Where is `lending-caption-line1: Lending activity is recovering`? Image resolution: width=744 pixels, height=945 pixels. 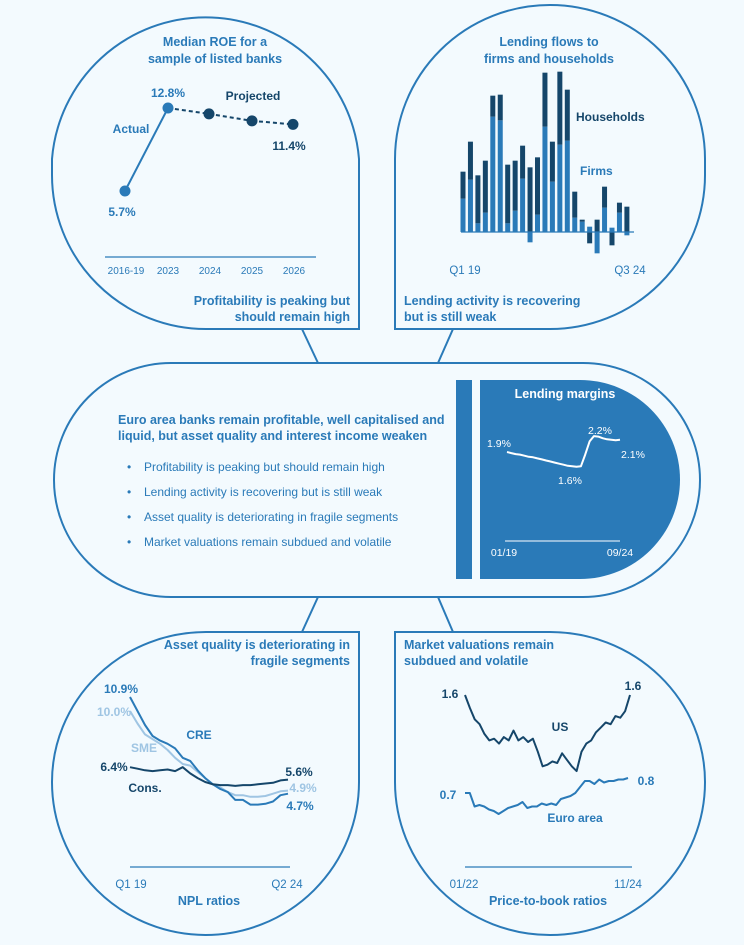
lending-caption-line1: Lending activity is recovering is located at coordinates (492, 301).